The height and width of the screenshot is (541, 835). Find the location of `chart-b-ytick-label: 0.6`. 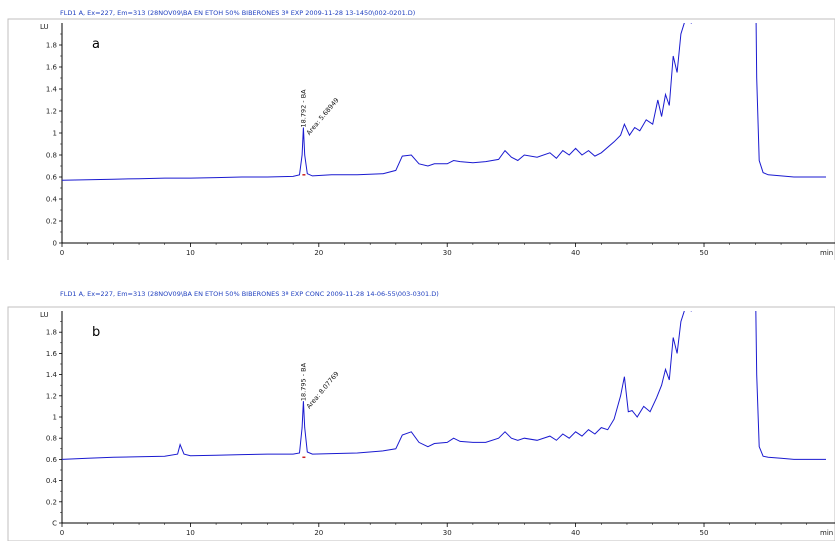

chart-b-ytick-label: 0.6 is located at coordinates (52, 460).